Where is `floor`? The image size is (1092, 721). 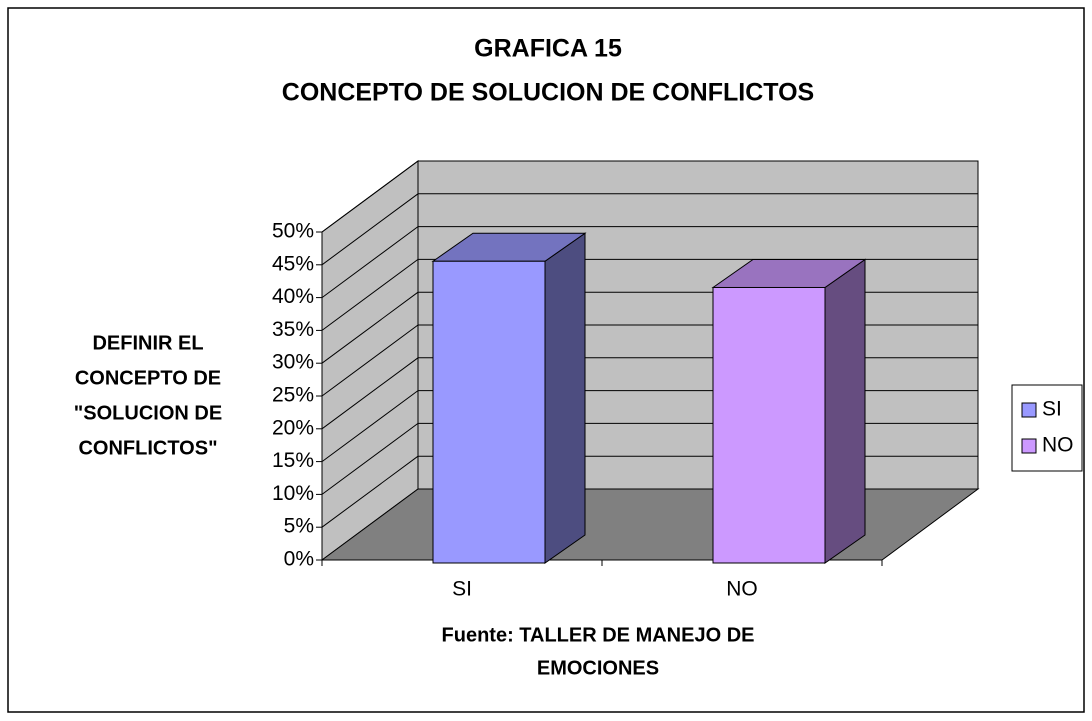 floor is located at coordinates (650, 524).